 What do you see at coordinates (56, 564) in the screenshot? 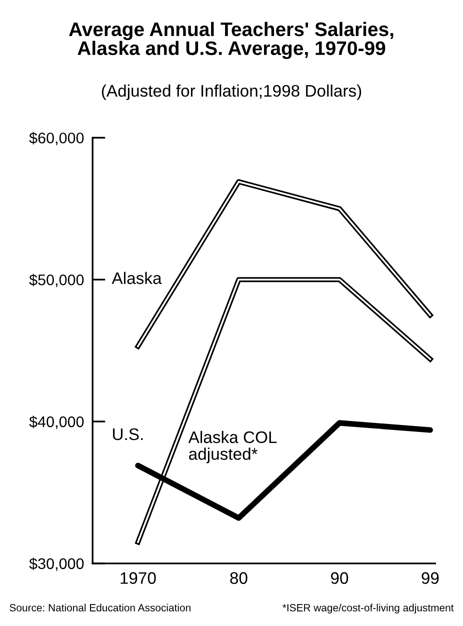
I see `y-tick-label: $30,000` at bounding box center [56, 564].